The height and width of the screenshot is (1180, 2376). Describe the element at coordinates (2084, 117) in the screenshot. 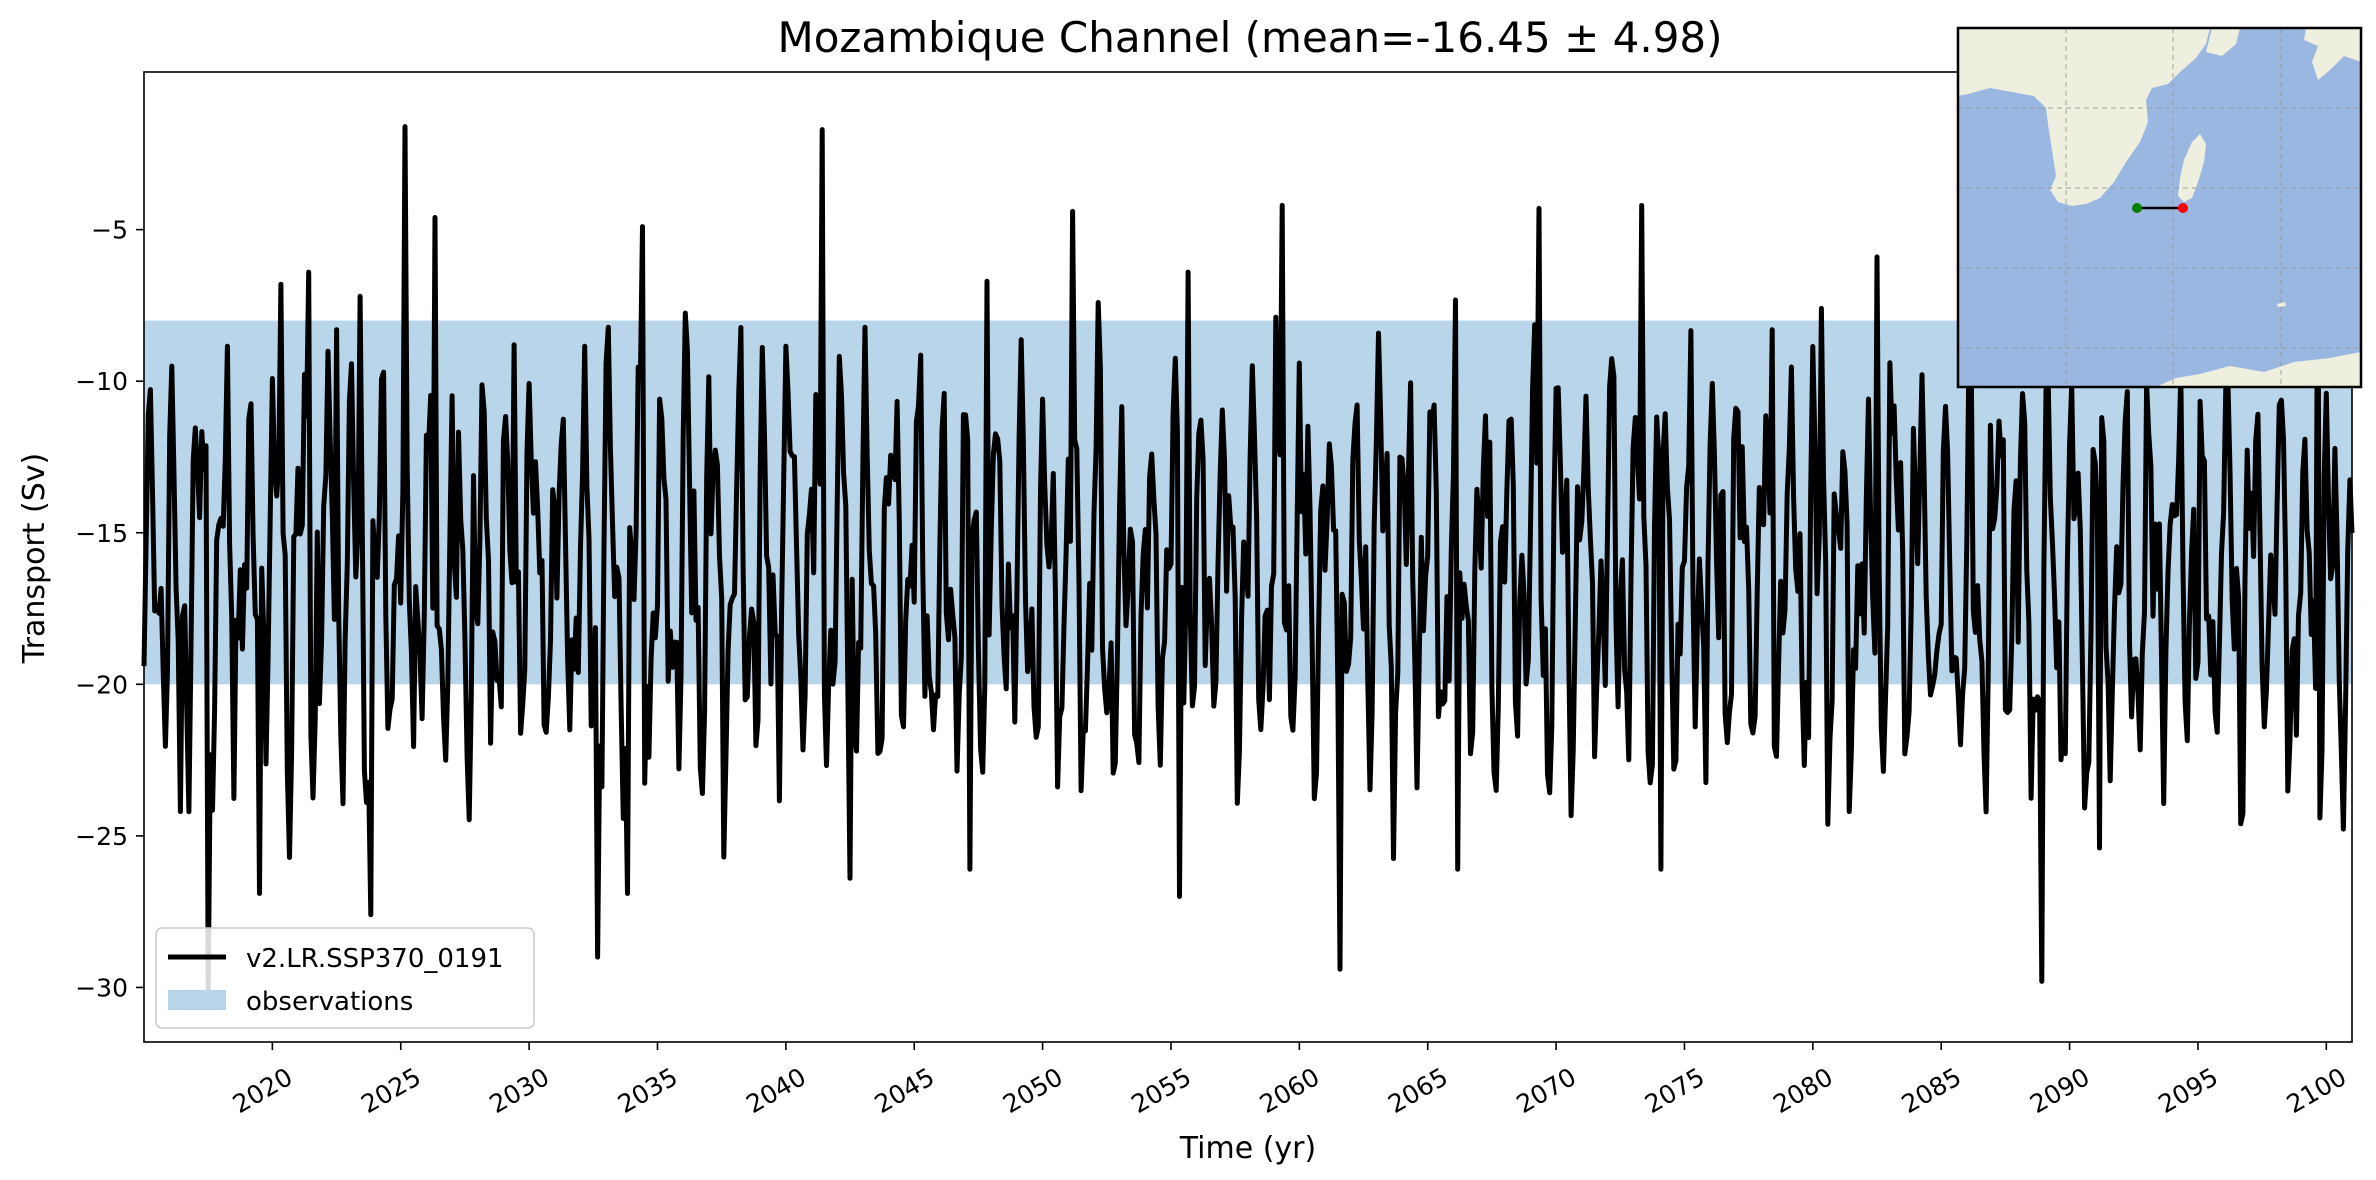

I see `map-land-africa` at that location.